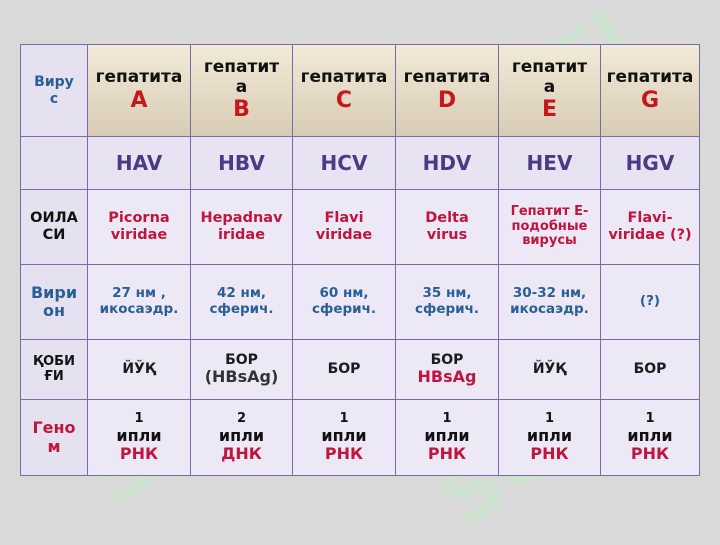 Image resolution: width=720 pixels, height=545 pixels. I want to click on virion-cell: (?), so click(650, 302).